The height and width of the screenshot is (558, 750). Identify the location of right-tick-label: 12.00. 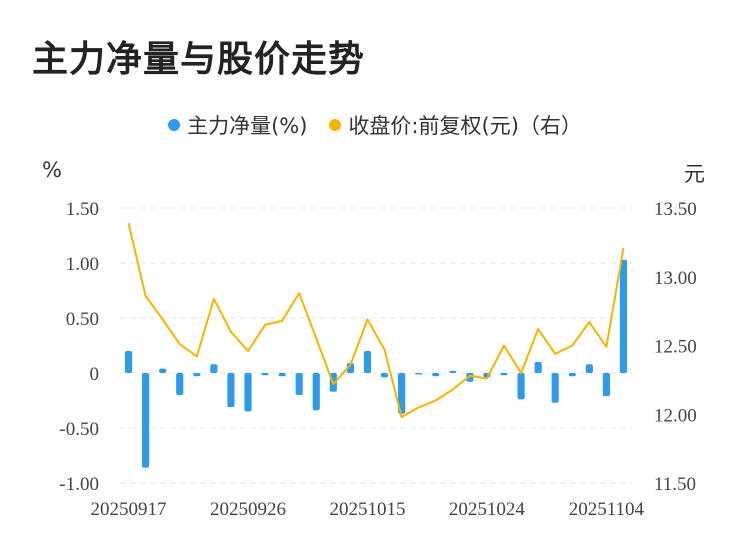
(675, 415).